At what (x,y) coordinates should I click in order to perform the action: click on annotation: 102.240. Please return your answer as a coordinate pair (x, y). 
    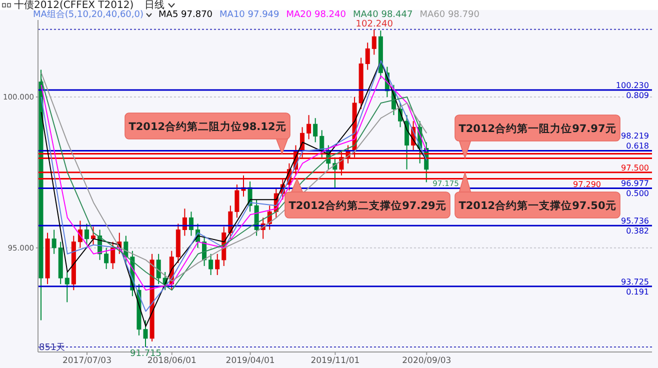
    Looking at the image, I should click on (375, 24).